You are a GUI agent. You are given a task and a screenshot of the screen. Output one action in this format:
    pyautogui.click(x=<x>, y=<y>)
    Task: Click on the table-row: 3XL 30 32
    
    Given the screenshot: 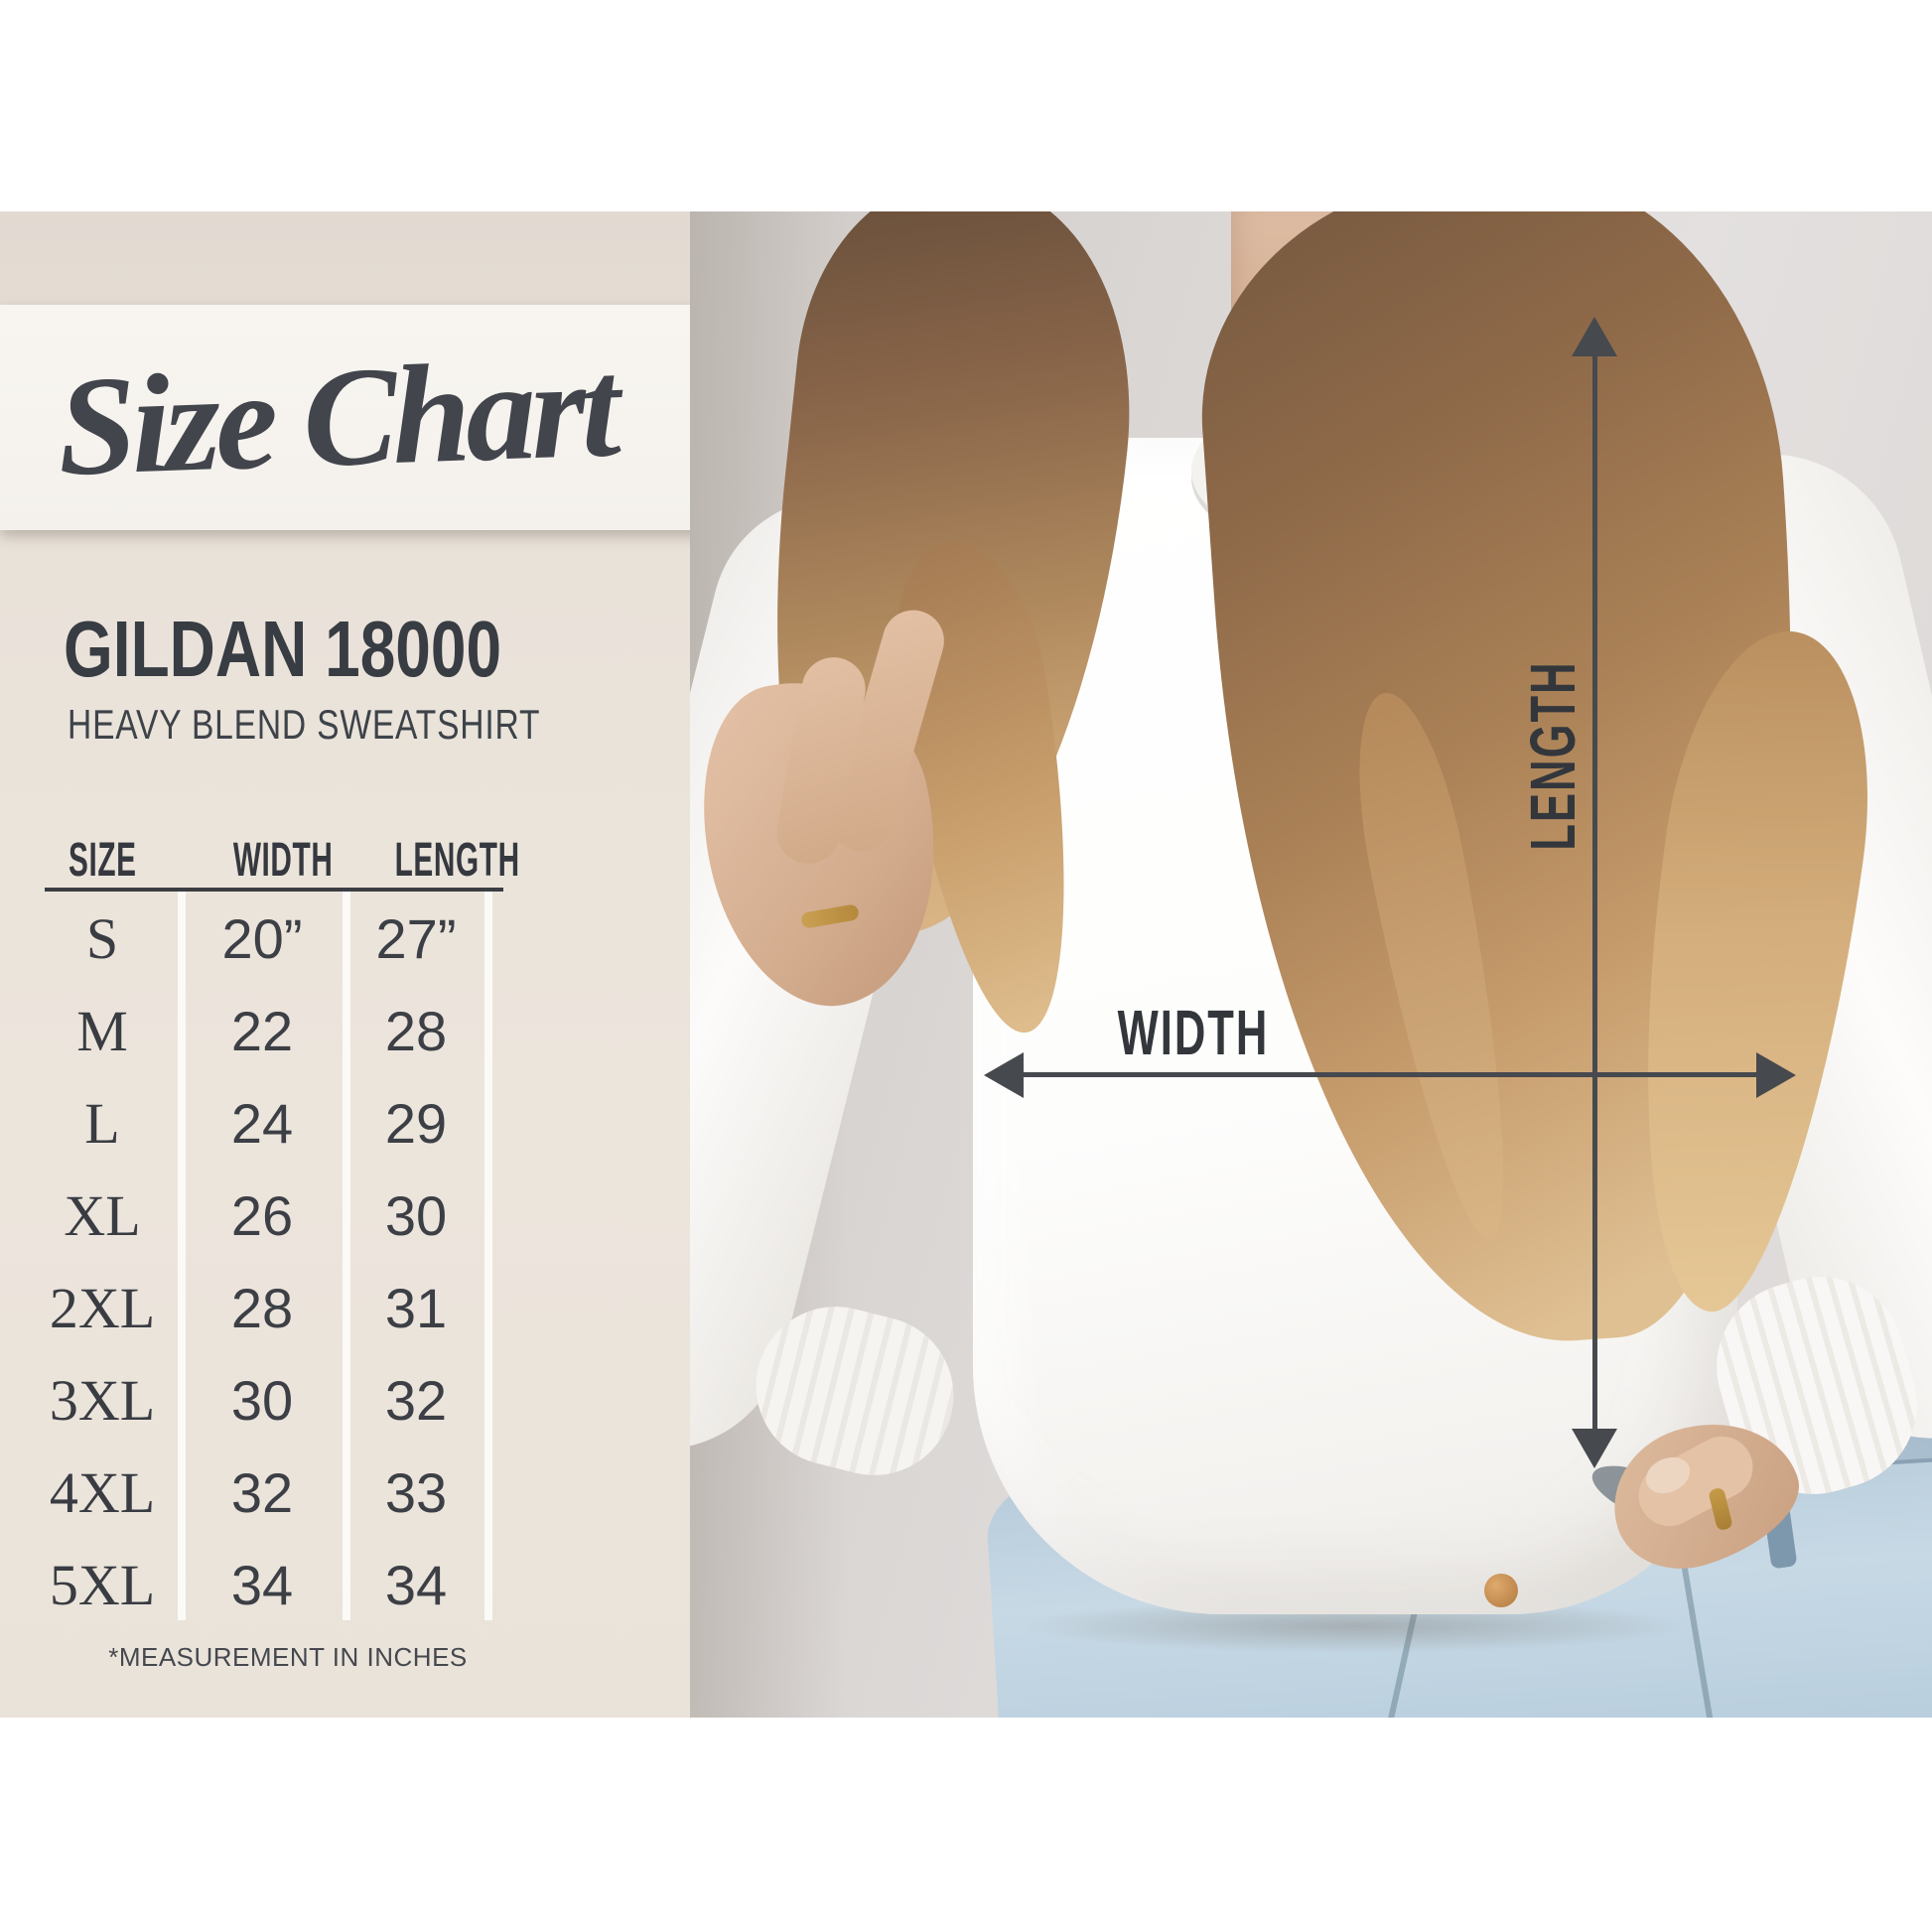 What is the action you would take?
    pyautogui.click(x=345, y=1401)
    